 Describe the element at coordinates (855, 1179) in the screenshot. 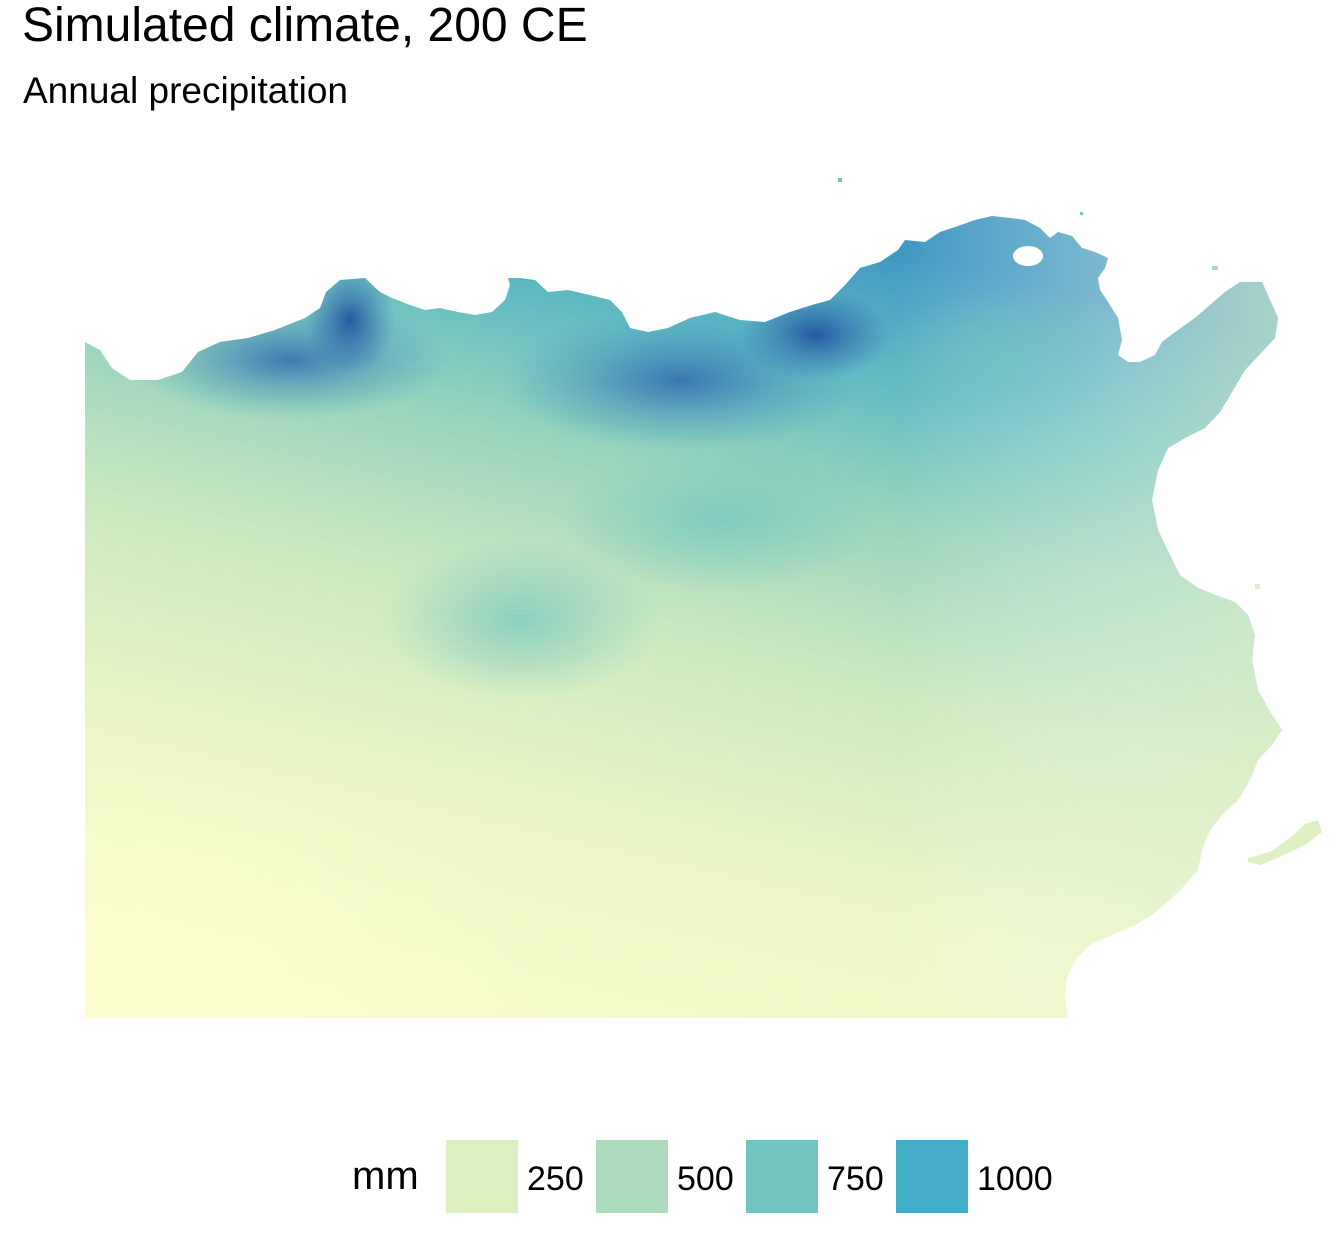

I see `legend-label-750: 750` at that location.